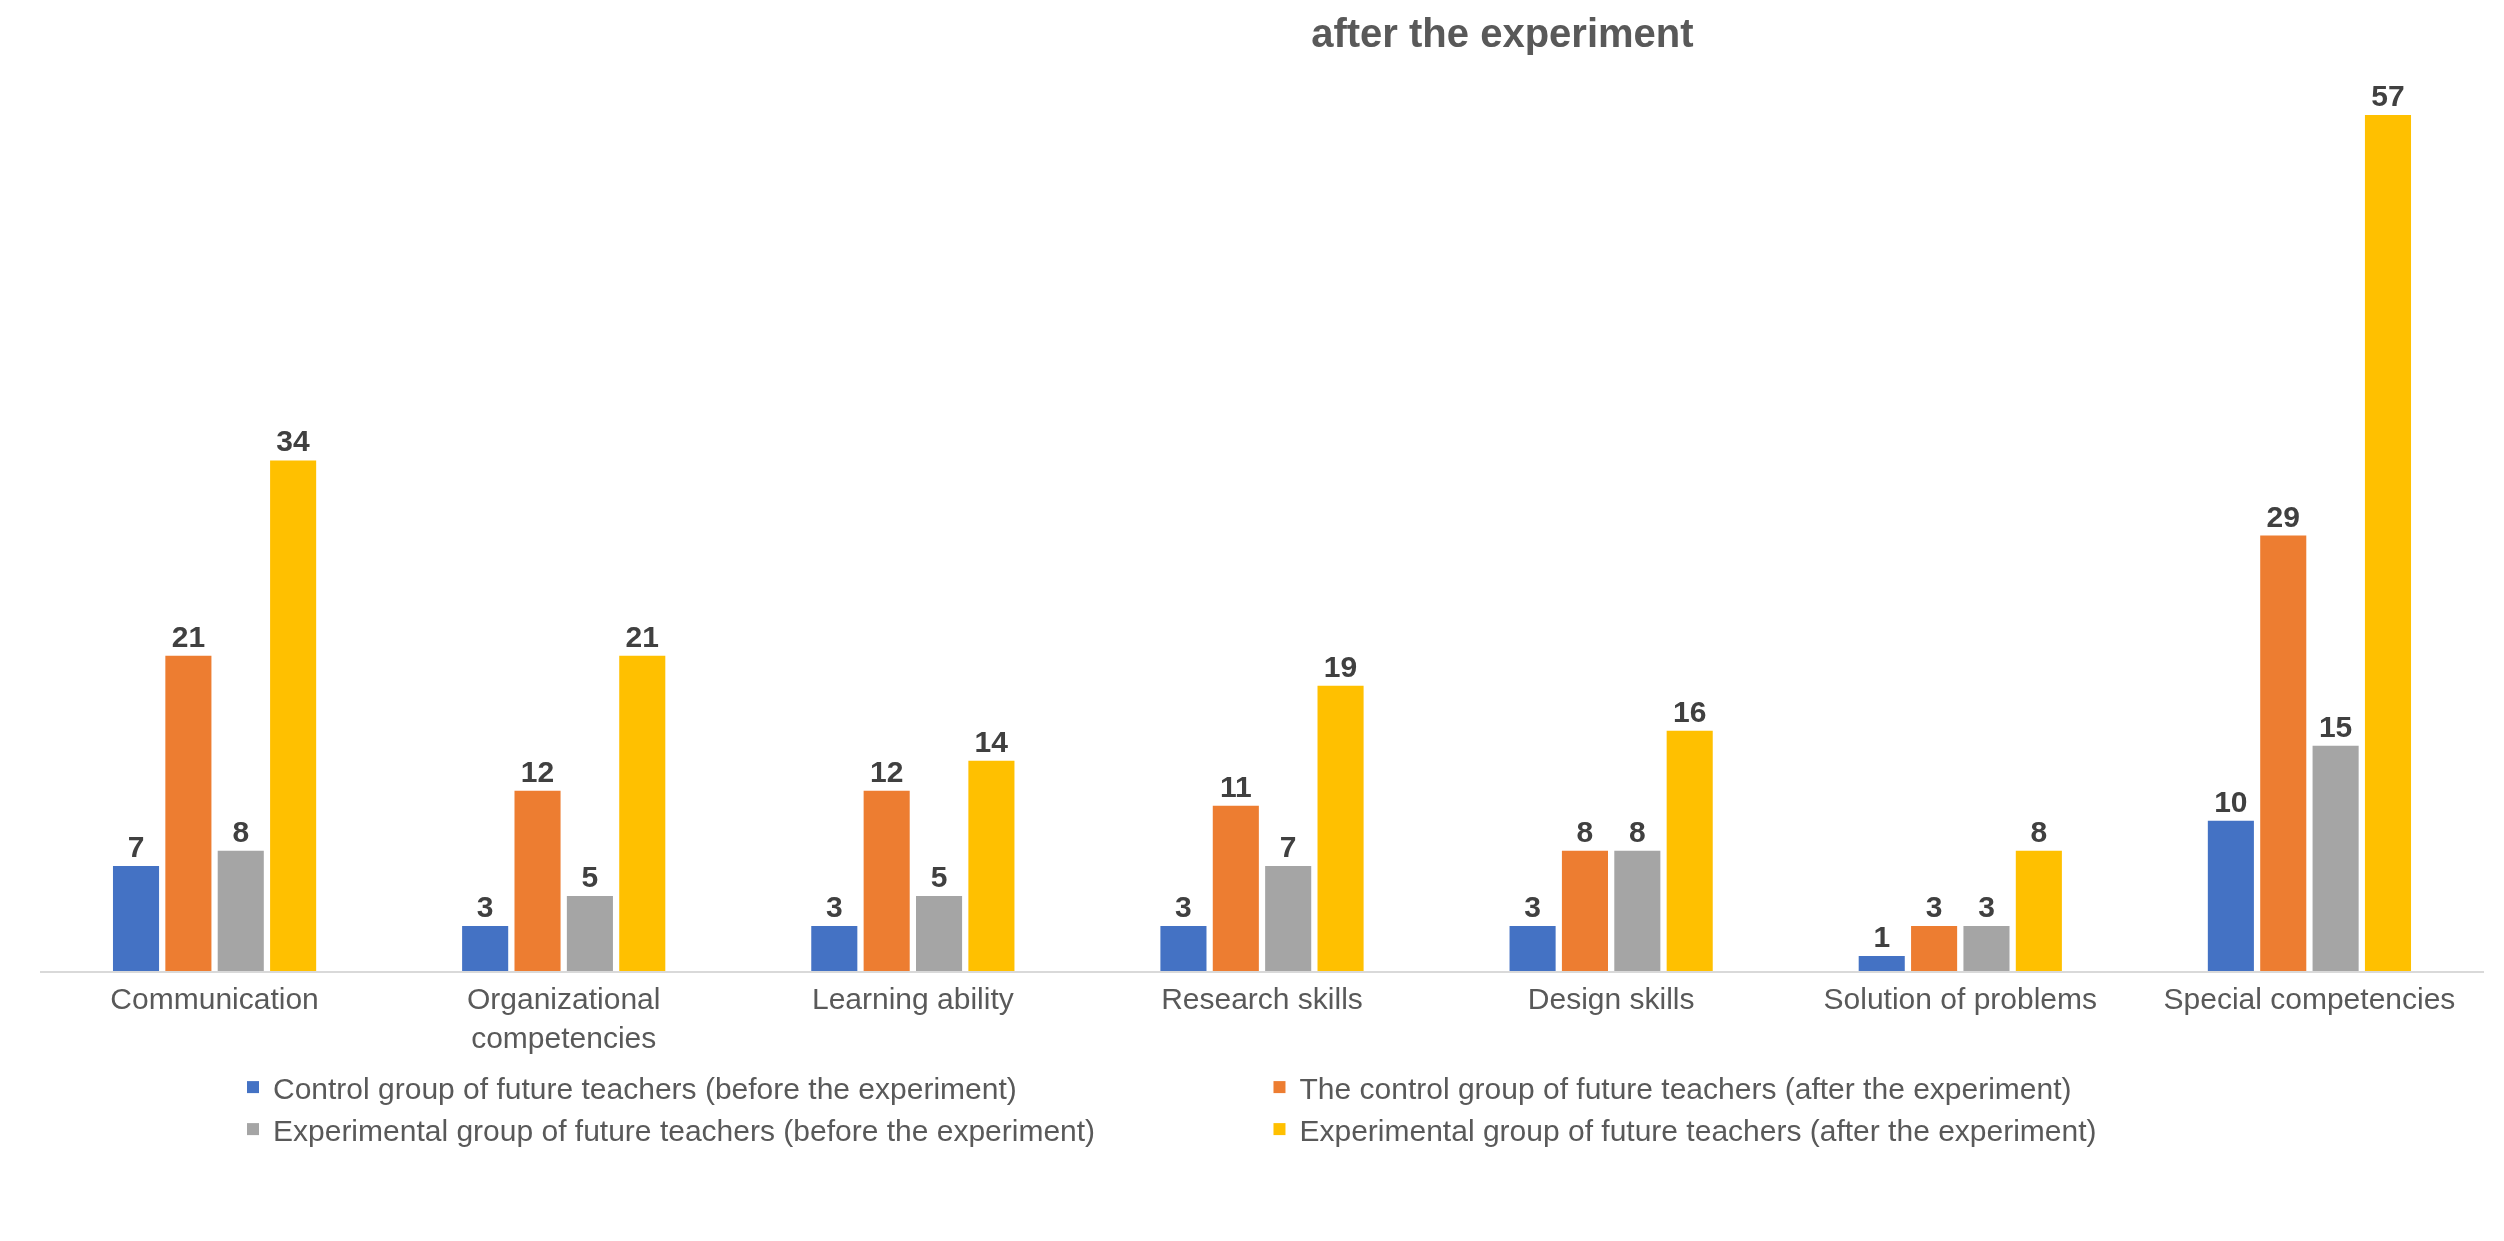  I want to click on x-tick-label: Special competencies, so click(2309, 998).